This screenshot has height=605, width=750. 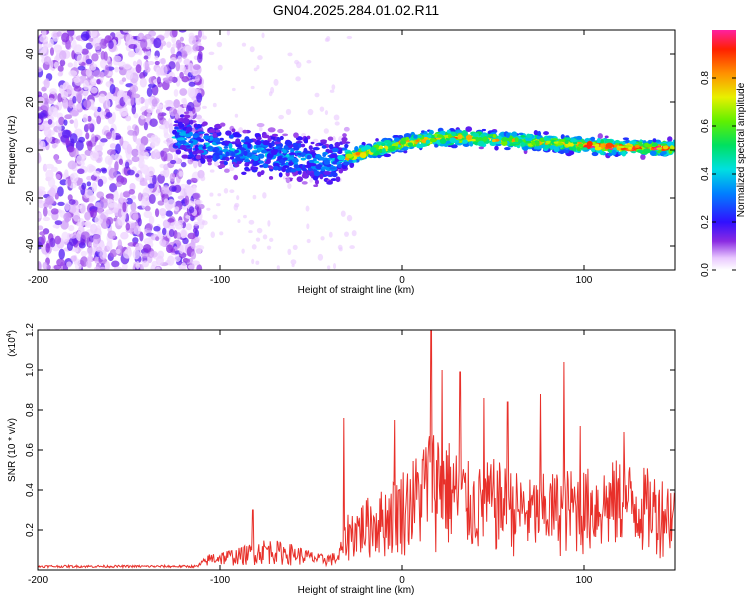 What do you see at coordinates (724, 150) in the screenshot?
I see `colorbar-gradient` at bounding box center [724, 150].